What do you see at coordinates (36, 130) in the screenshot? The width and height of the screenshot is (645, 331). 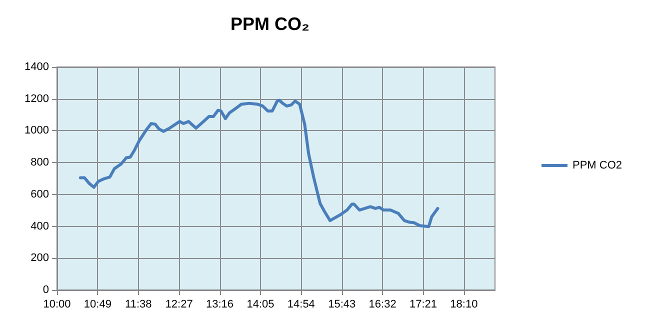 I see `y-tick-label: 1000` at bounding box center [36, 130].